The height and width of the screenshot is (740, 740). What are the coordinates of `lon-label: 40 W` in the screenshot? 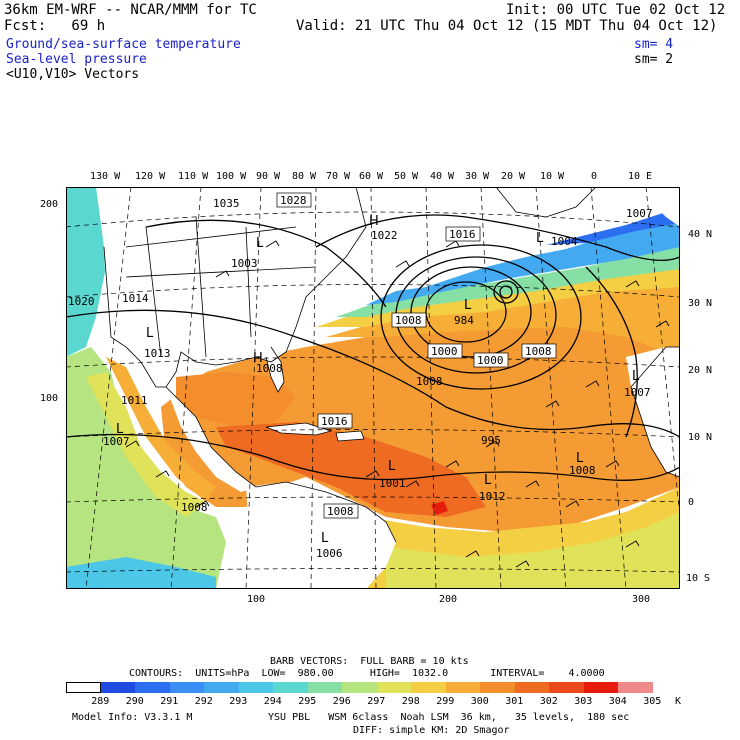 It's located at (442, 176).